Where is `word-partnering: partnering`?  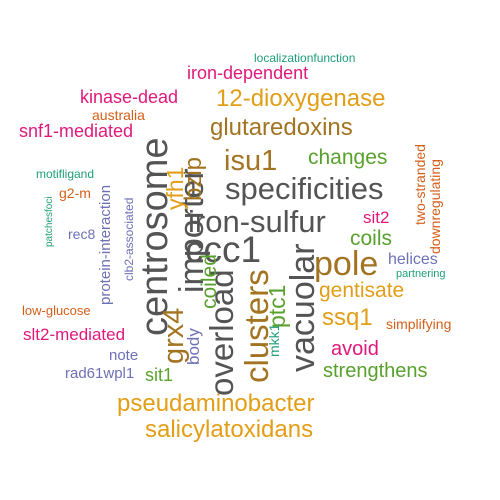
word-partnering: partnering is located at coordinates (421, 274).